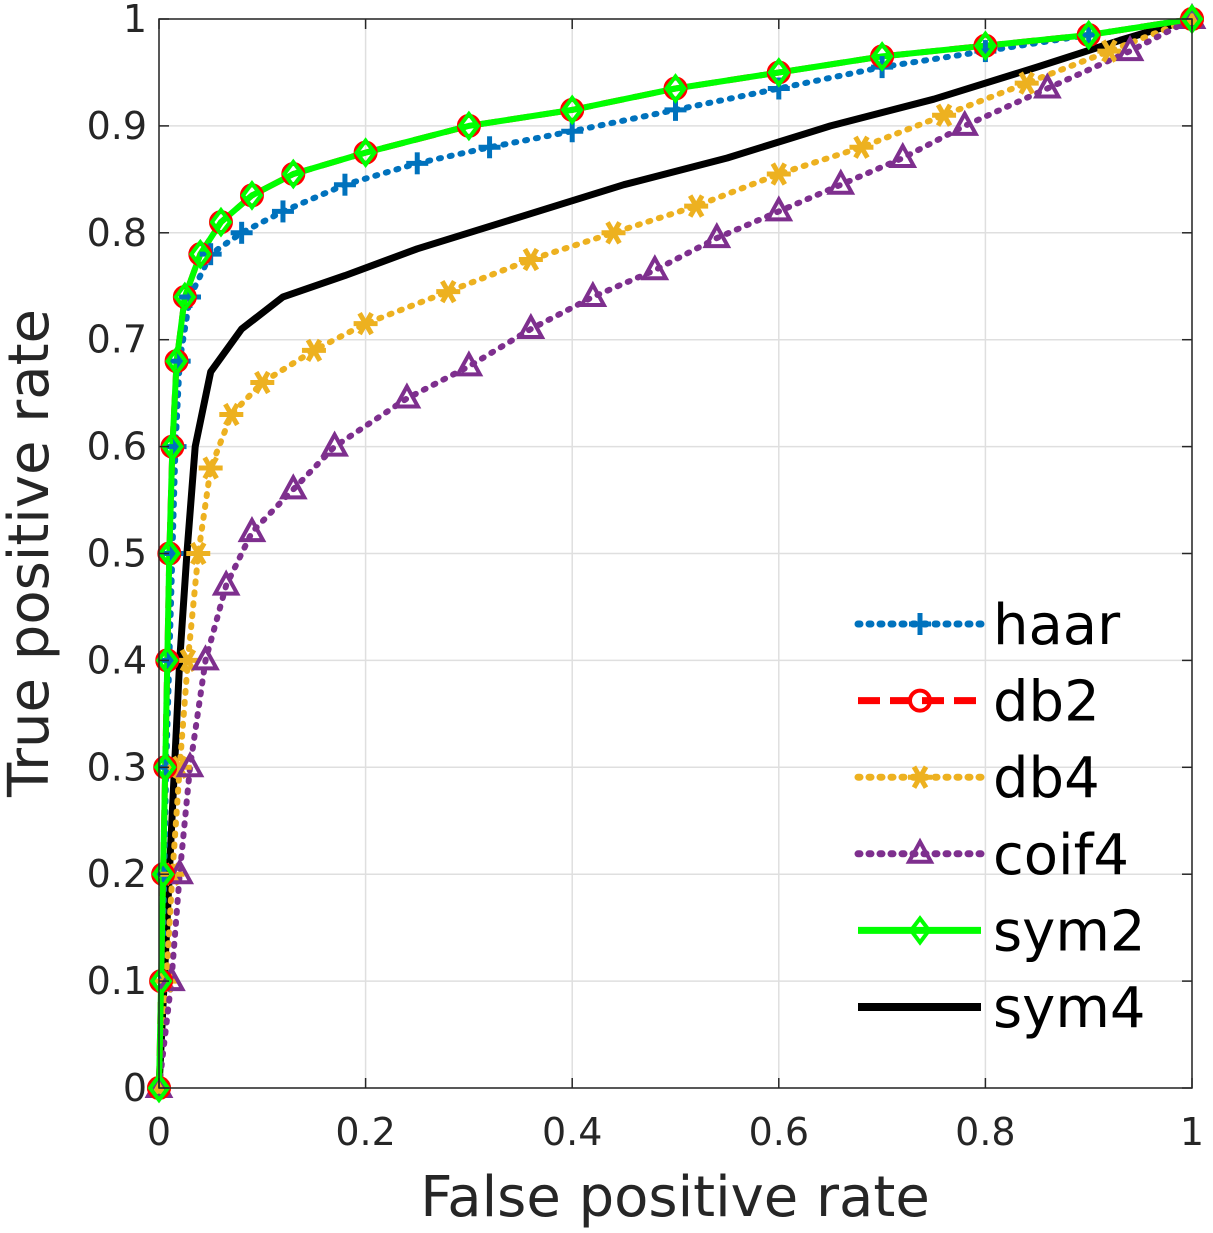 The height and width of the screenshot is (1233, 1213). What do you see at coordinates (135, 1088) in the screenshot?
I see `y-tick-label: 0` at bounding box center [135, 1088].